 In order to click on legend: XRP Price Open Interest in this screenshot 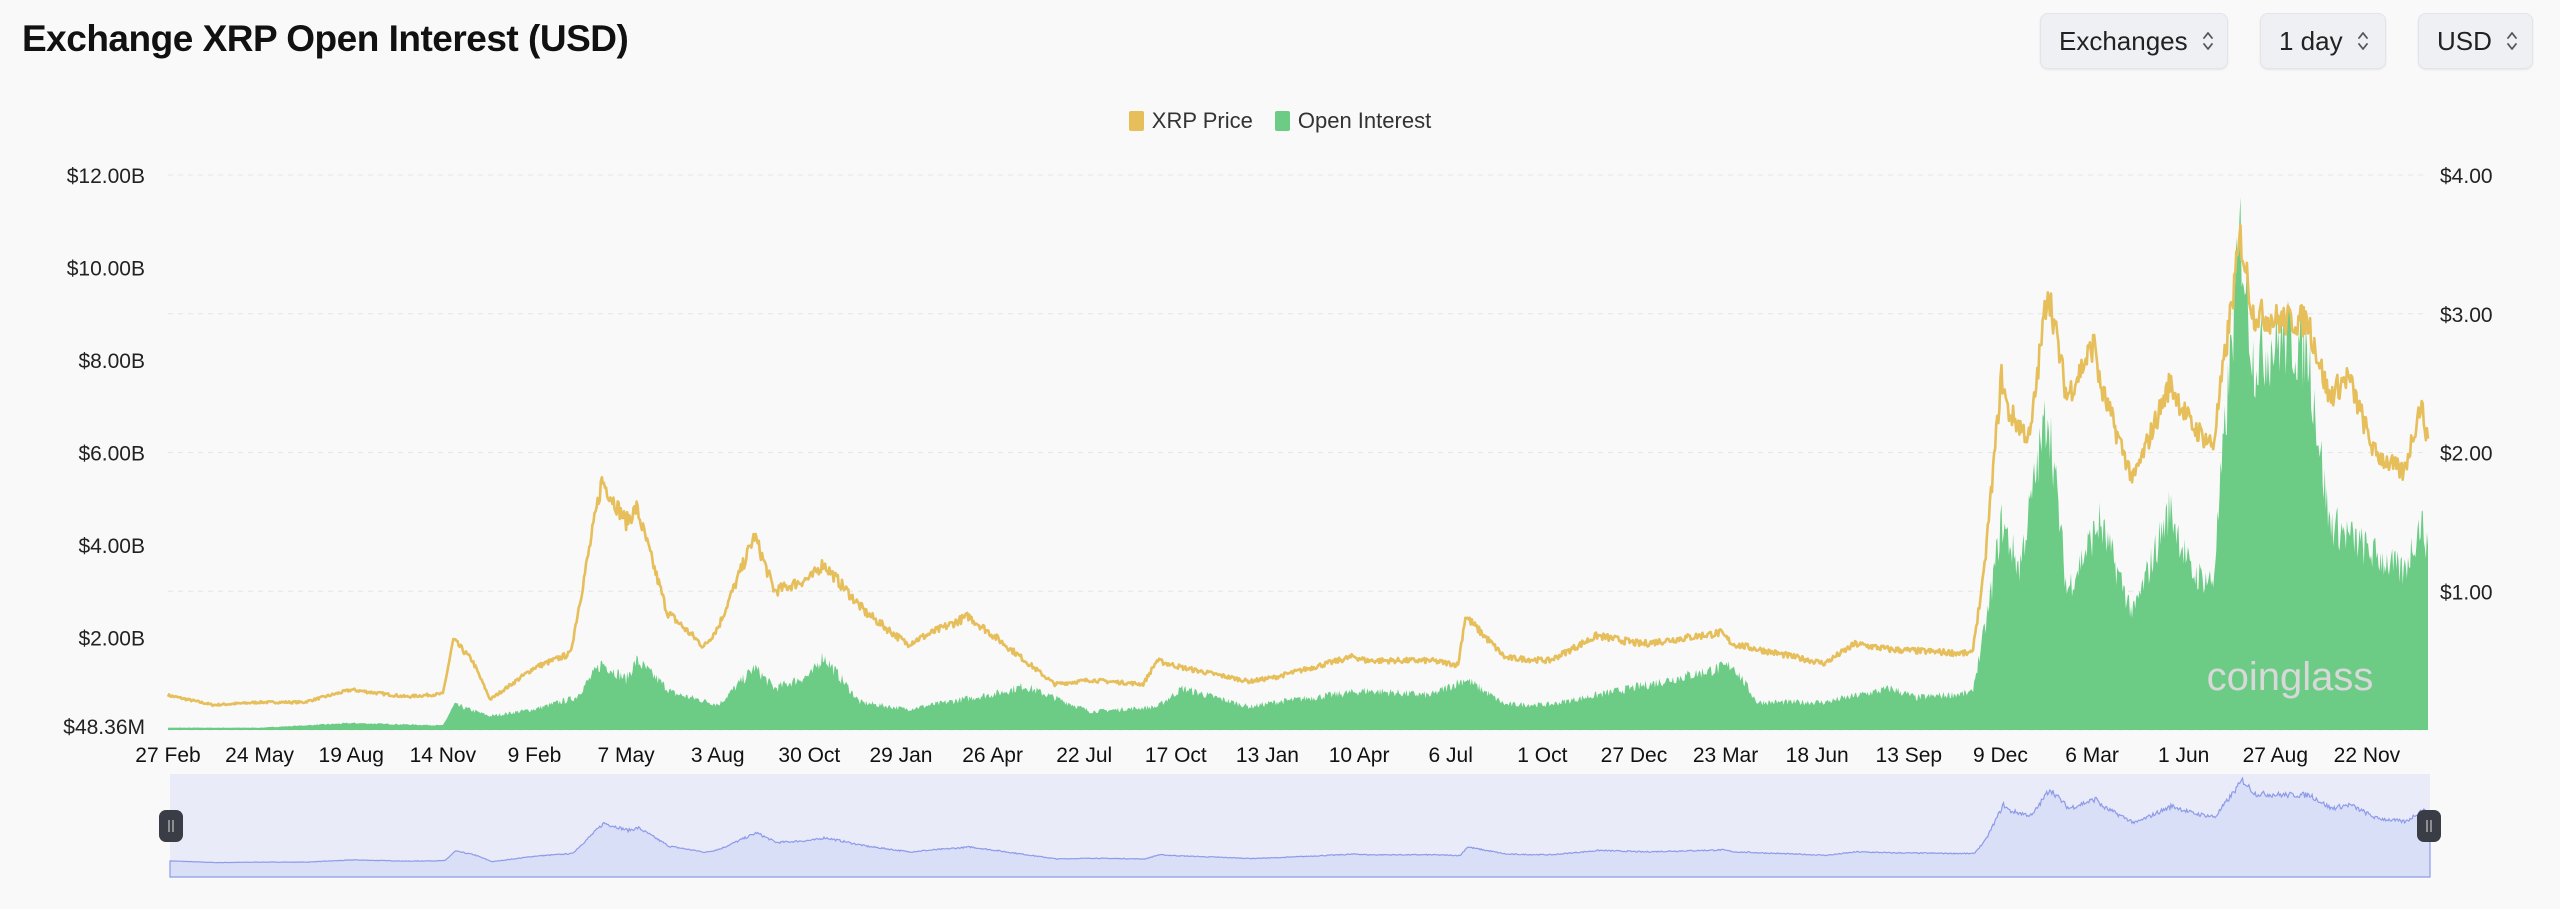, I will do `click(1280, 121)`.